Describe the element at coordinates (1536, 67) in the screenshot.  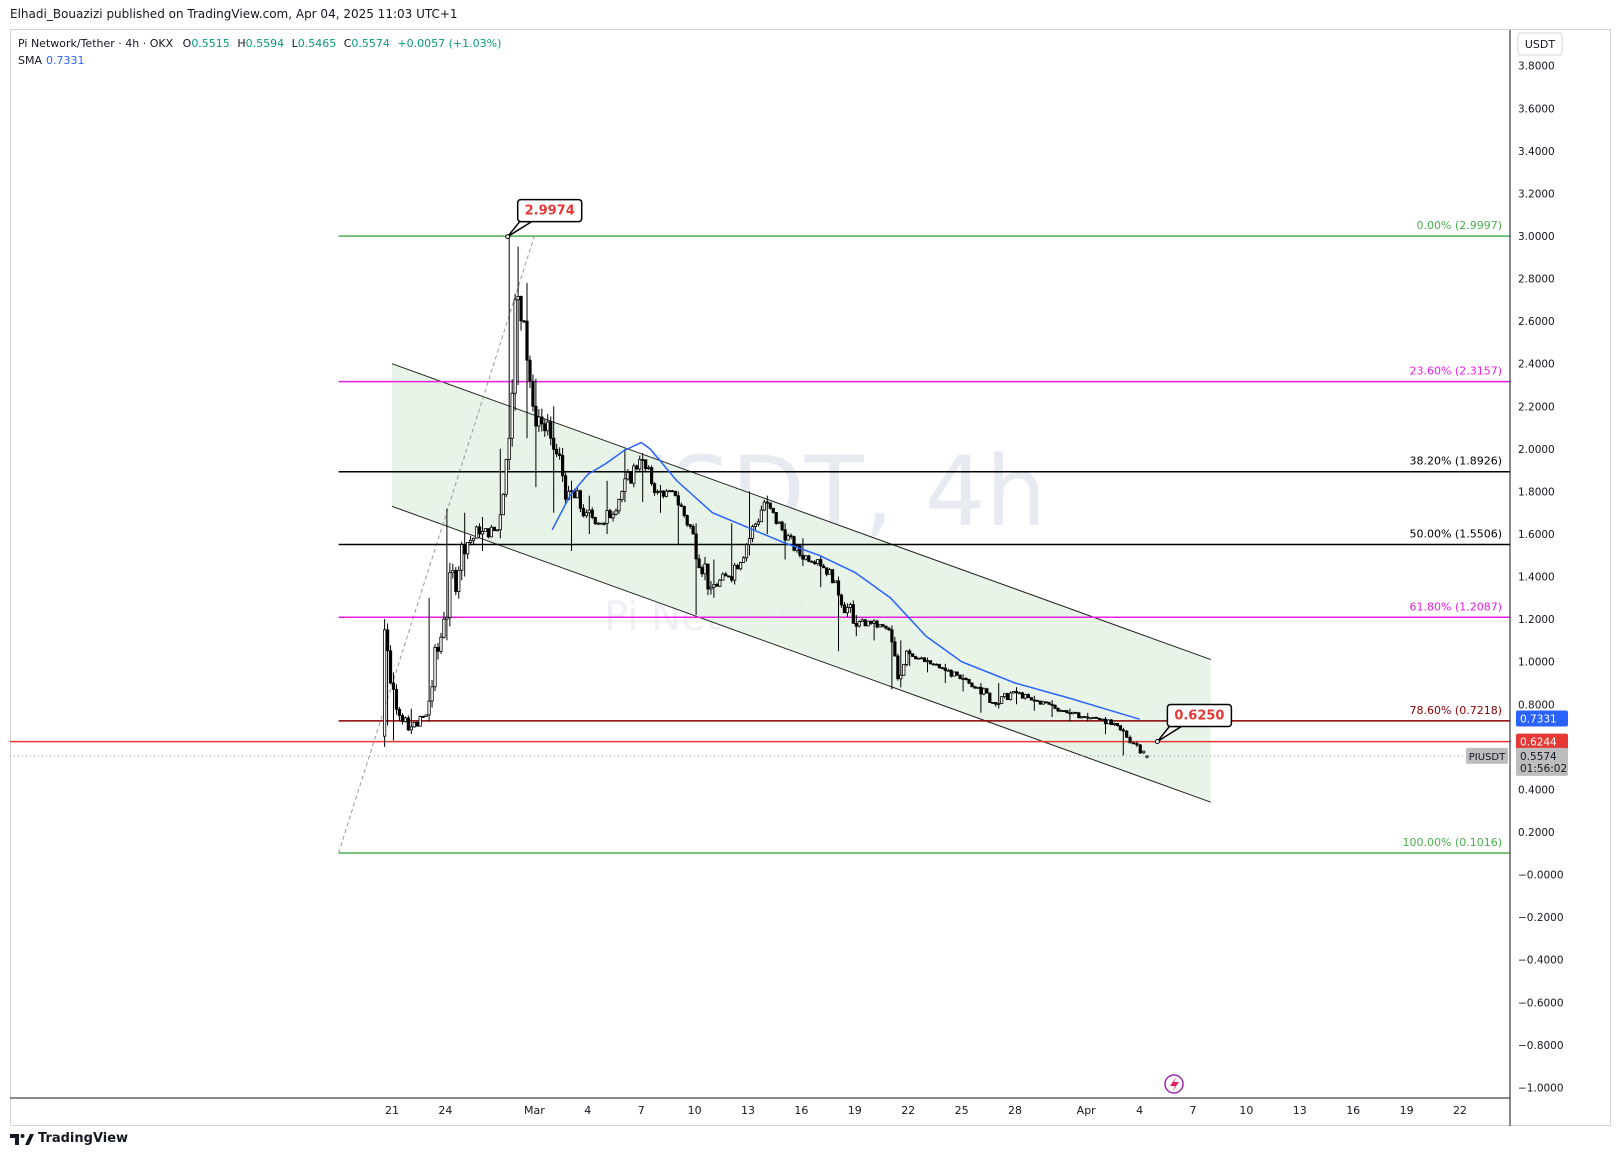
I see `y-tick-label: 3.8000` at that location.